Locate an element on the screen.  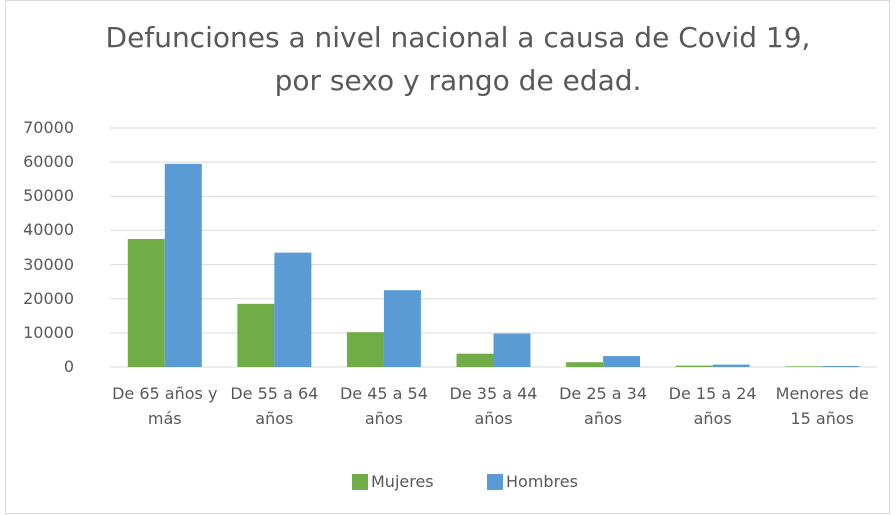
legend-label: Hombres is located at coordinates (542, 481).